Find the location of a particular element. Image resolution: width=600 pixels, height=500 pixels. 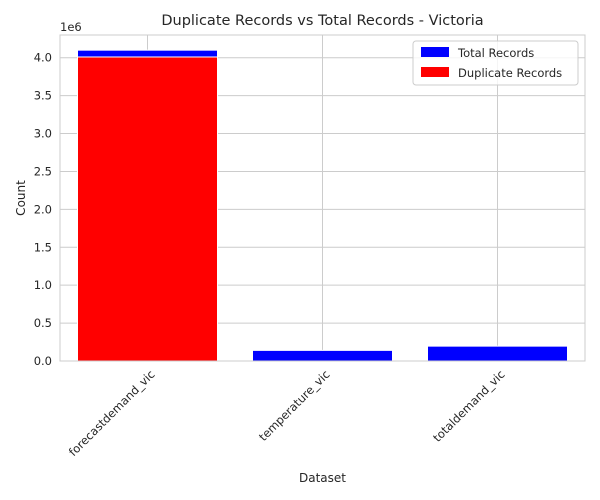

y-tick-label: 2.0 is located at coordinates (43, 209).